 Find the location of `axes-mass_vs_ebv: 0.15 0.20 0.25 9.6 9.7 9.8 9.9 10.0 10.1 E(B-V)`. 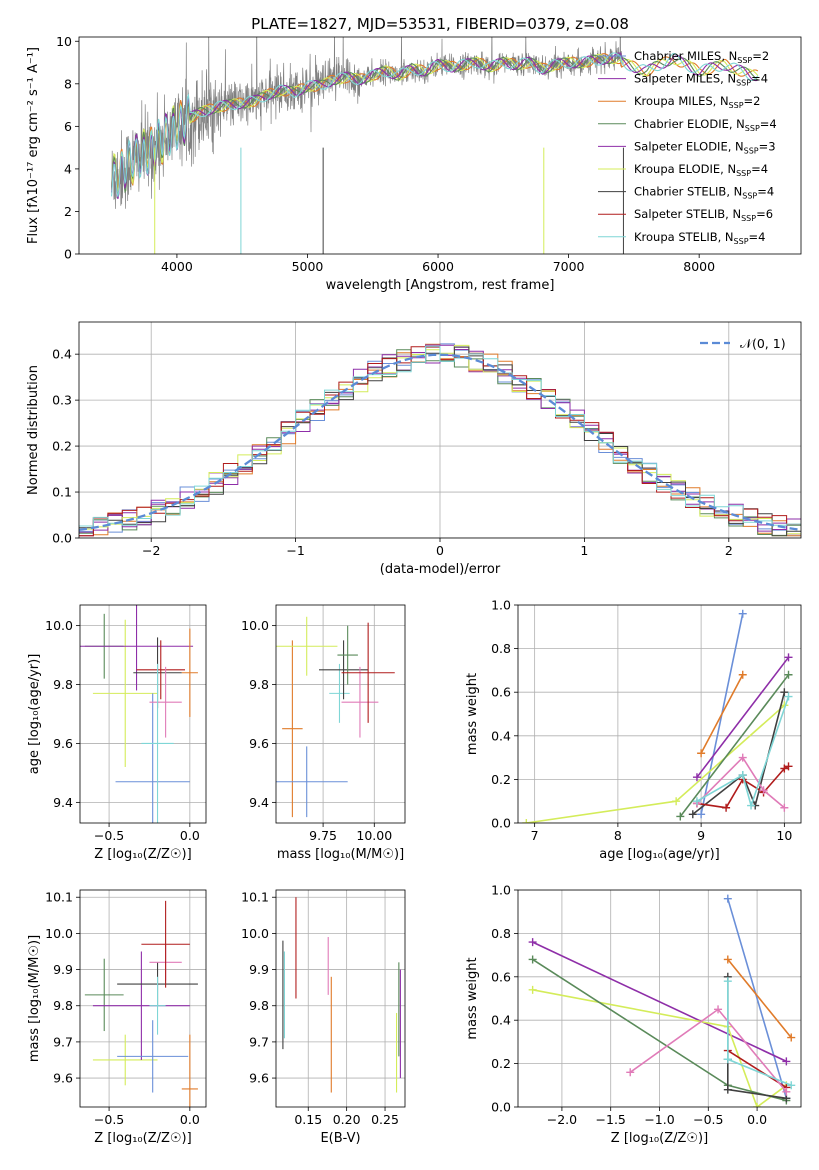

axes-mass_vs_ebv: 0.15 0.20 0.25 9.6 9.7 9.8 9.9 10.0 10.1 E(B-V) is located at coordinates (323, 1017).